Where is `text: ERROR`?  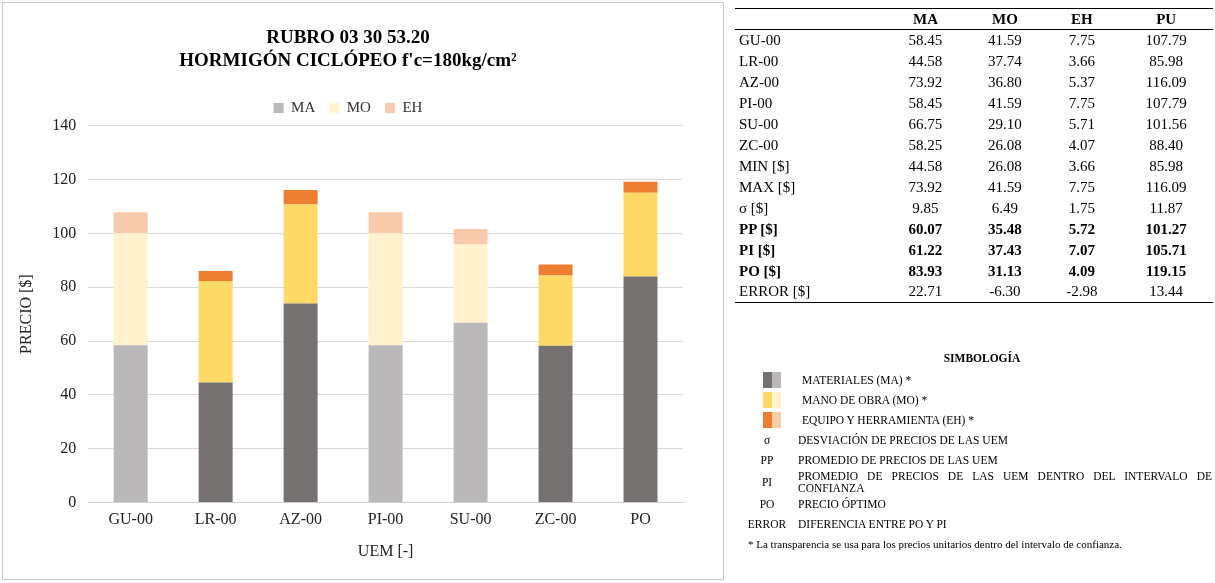
text: ERROR is located at coordinates (767, 524).